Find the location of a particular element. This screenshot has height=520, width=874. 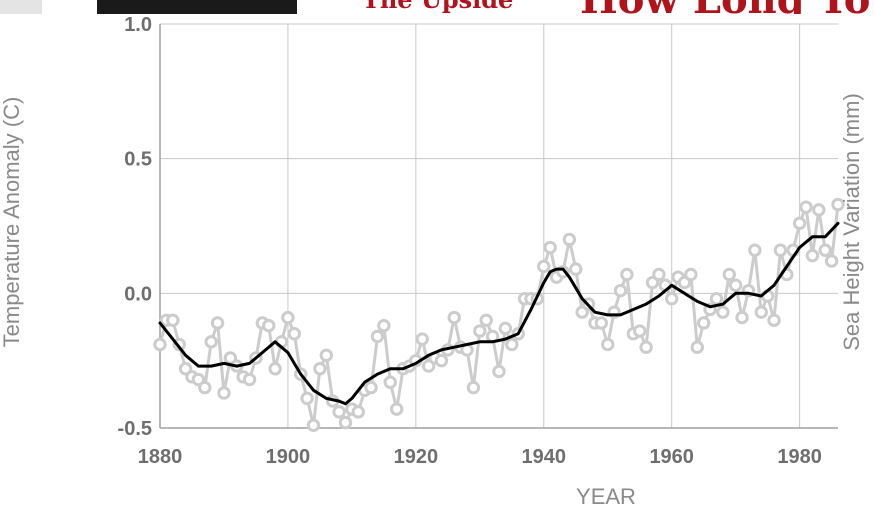

x-axis-label: YEAR is located at coordinates (606, 496).